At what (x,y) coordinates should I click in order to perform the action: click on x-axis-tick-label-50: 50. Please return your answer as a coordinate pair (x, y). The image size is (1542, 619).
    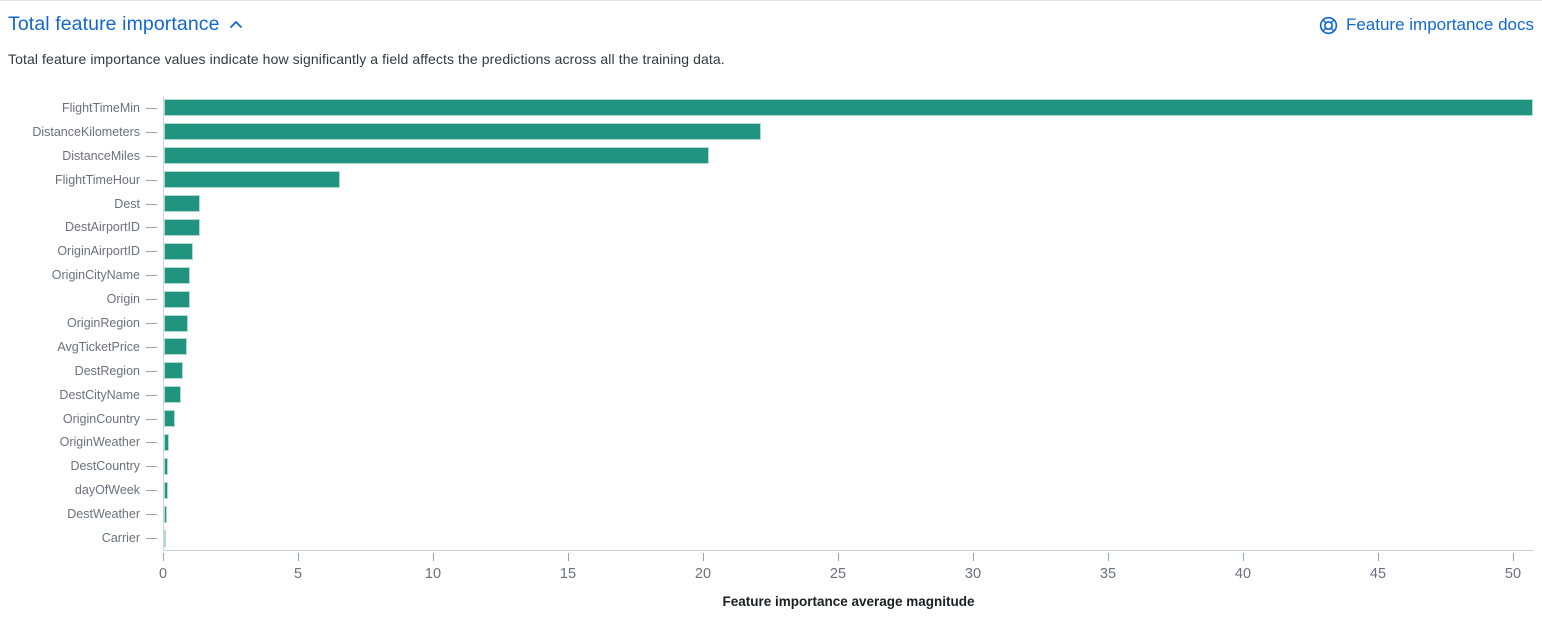
    Looking at the image, I should click on (1513, 574).